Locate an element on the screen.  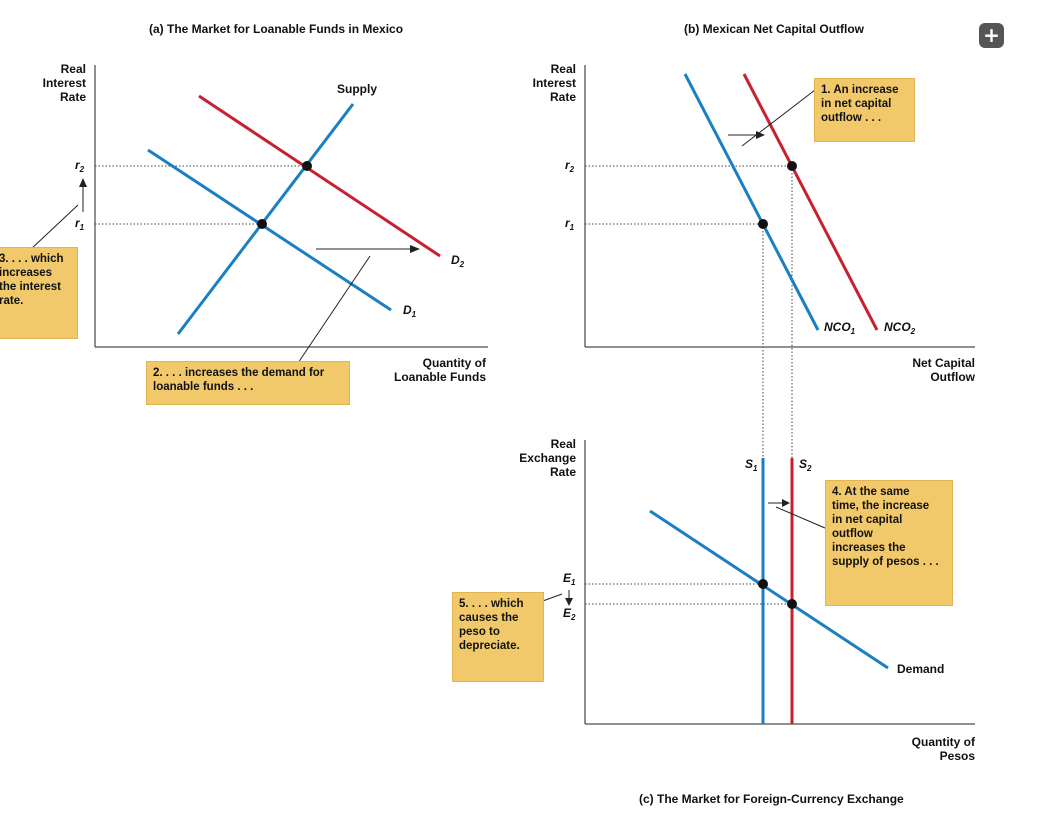
panel-b-y-axis-label: Real Interest Rate is located at coordinates (554, 83).